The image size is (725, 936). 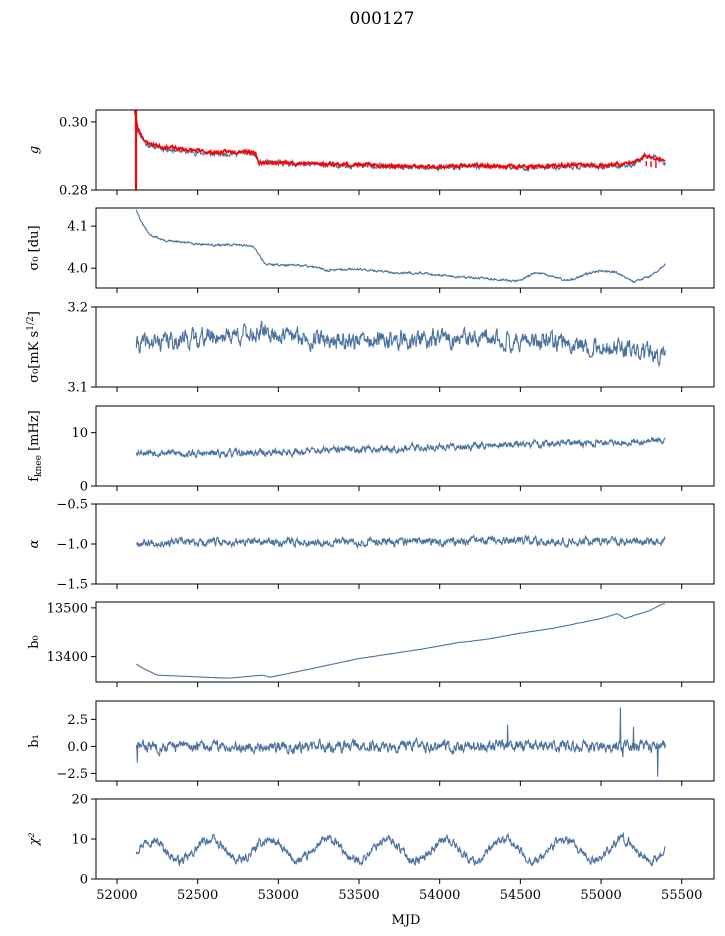 What do you see at coordinates (34, 642) in the screenshot?
I see `y-axis-label: b₀` at bounding box center [34, 642].